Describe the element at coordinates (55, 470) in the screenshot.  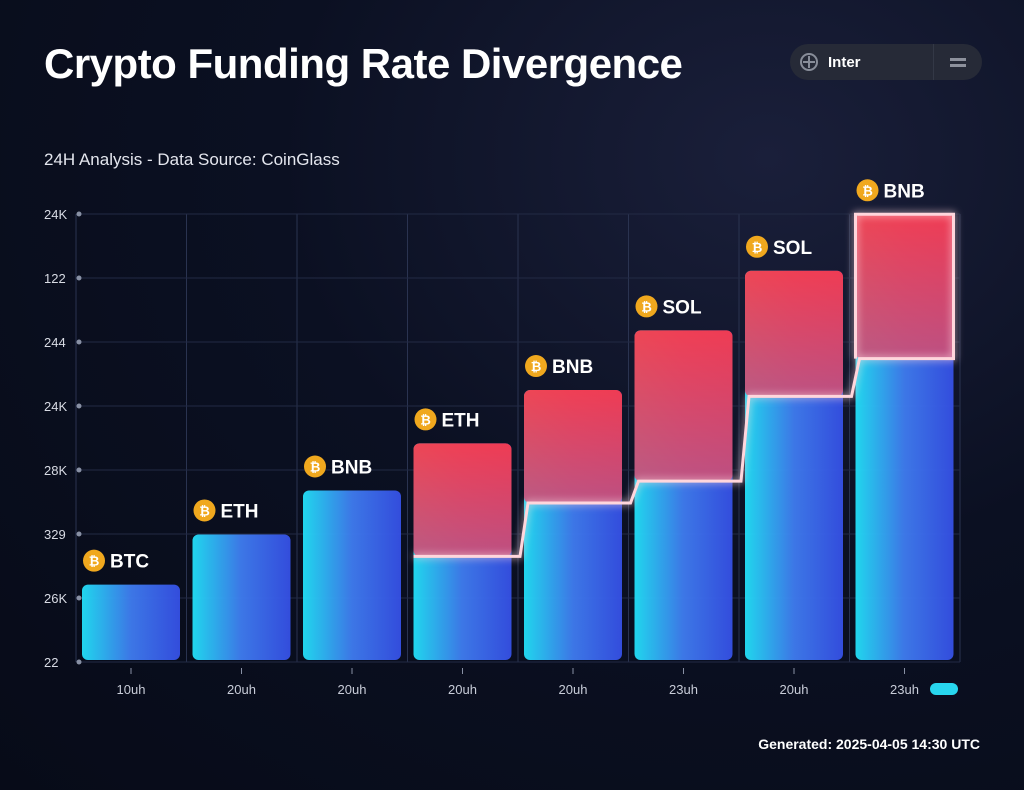
I see `y-tick-label: 28K` at that location.